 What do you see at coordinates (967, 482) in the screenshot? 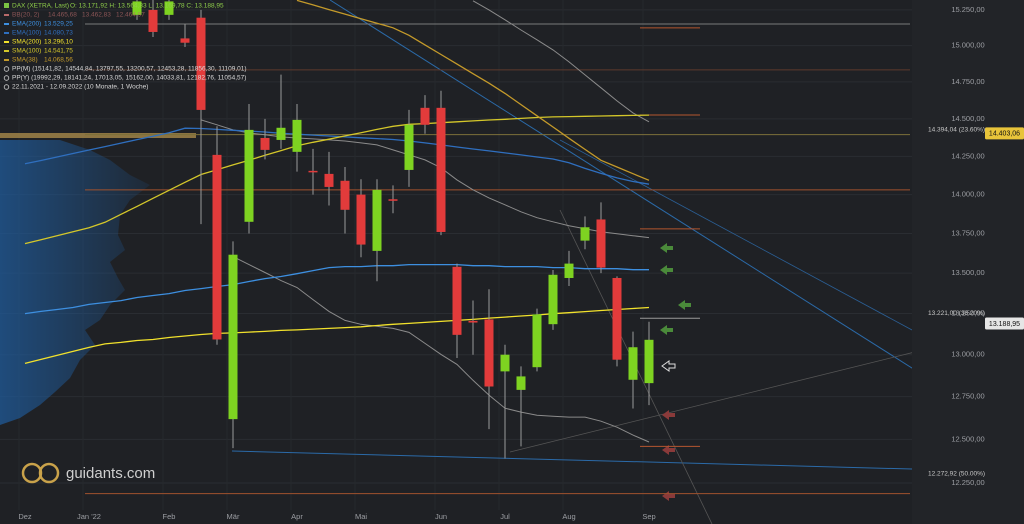
I see `y-tick-label: 12.250,00` at bounding box center [967, 482].